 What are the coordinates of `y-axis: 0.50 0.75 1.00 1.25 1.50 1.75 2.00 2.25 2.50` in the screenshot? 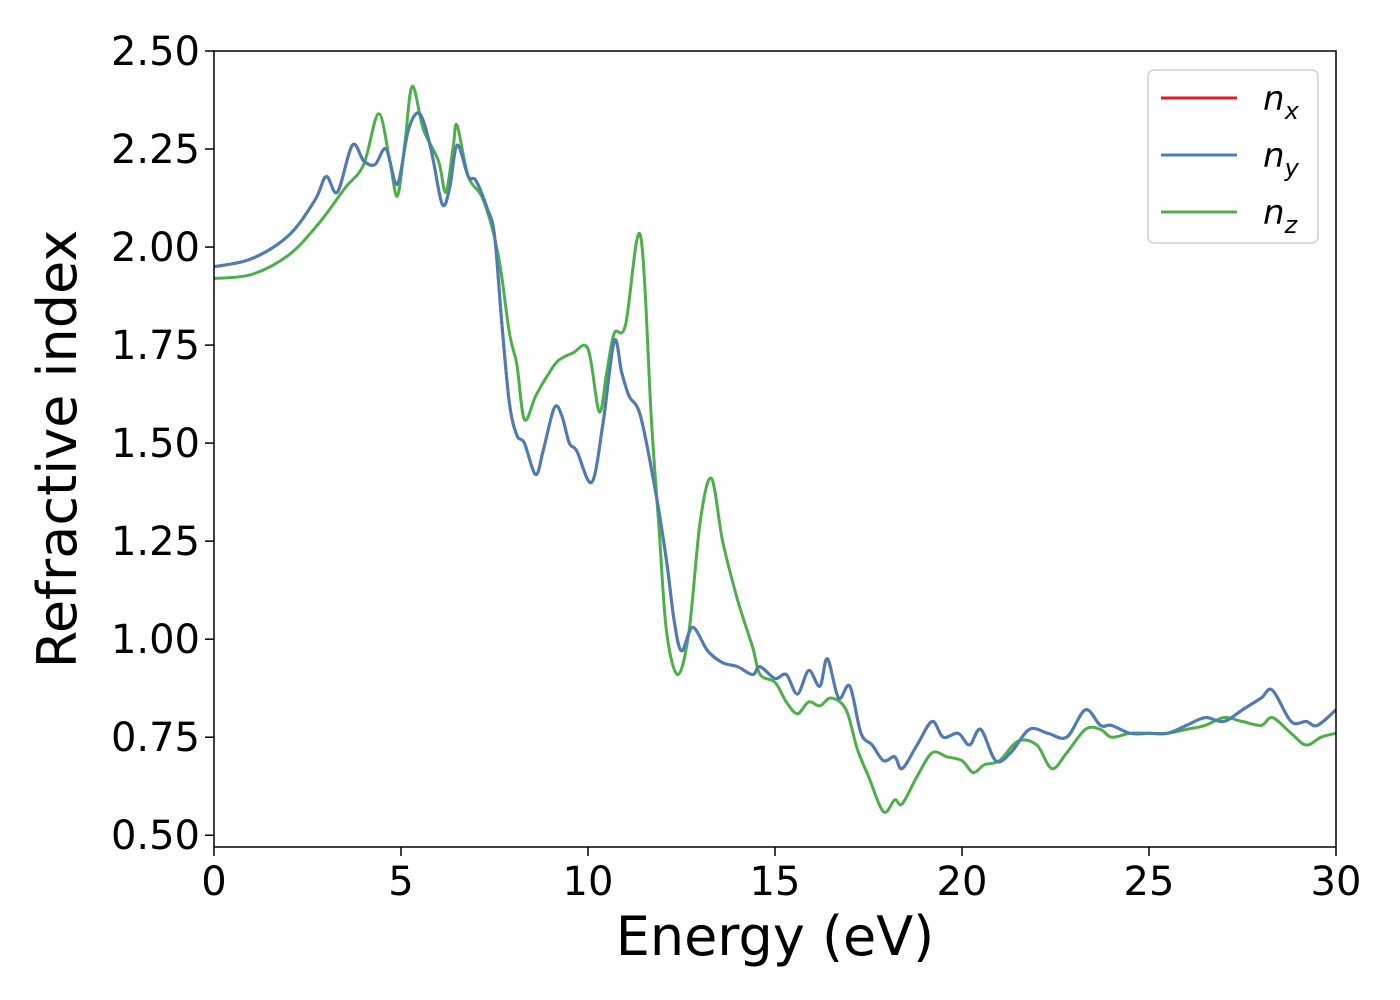 It's located at (162, 444).